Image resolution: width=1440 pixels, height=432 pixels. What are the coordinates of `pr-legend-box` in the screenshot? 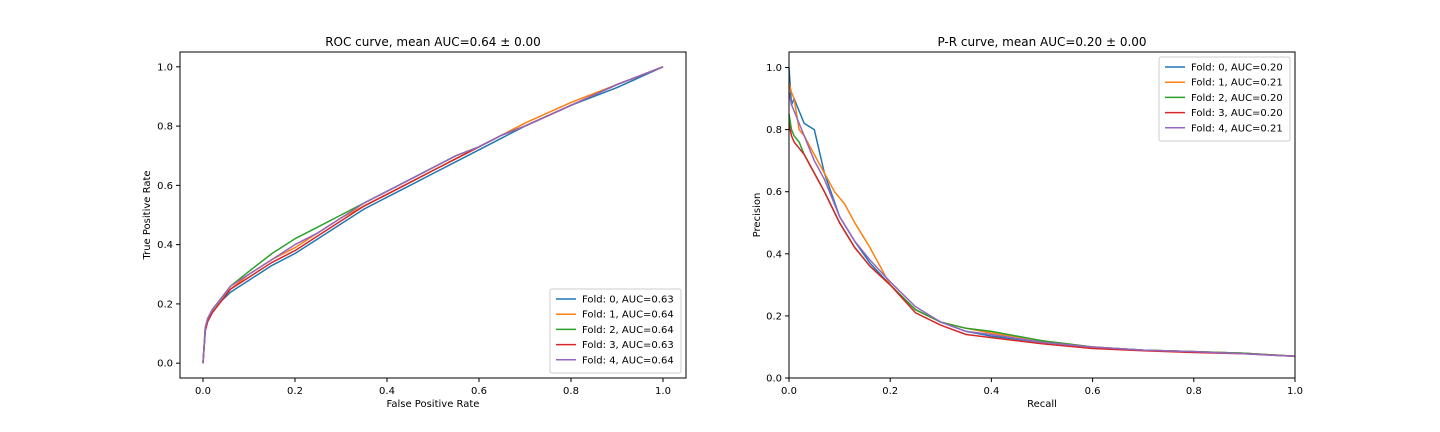 It's located at (1224, 99).